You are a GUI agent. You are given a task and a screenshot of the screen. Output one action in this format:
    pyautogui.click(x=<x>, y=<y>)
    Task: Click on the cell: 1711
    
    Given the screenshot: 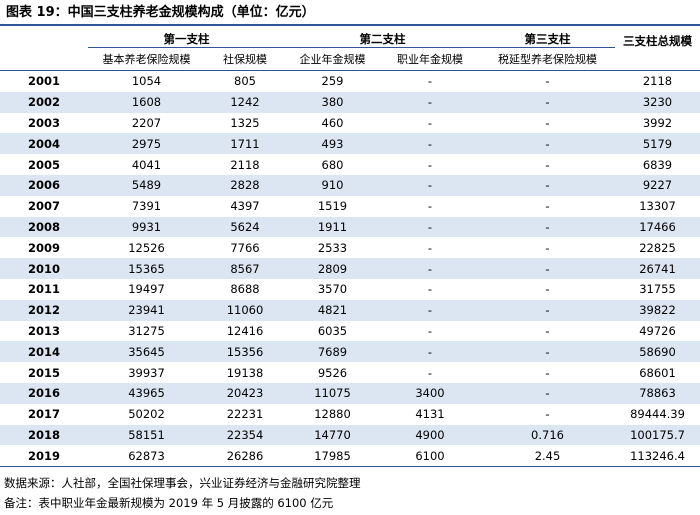 What is the action you would take?
    pyautogui.click(x=245, y=144)
    